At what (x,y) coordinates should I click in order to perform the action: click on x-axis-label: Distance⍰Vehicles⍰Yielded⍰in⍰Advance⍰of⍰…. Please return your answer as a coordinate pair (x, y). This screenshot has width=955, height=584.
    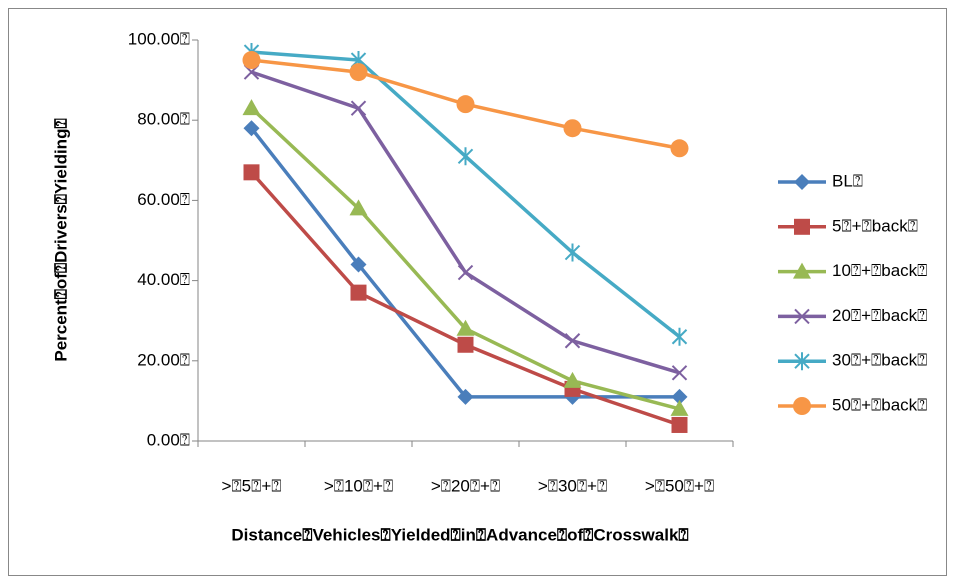
    Looking at the image, I should click on (459, 534).